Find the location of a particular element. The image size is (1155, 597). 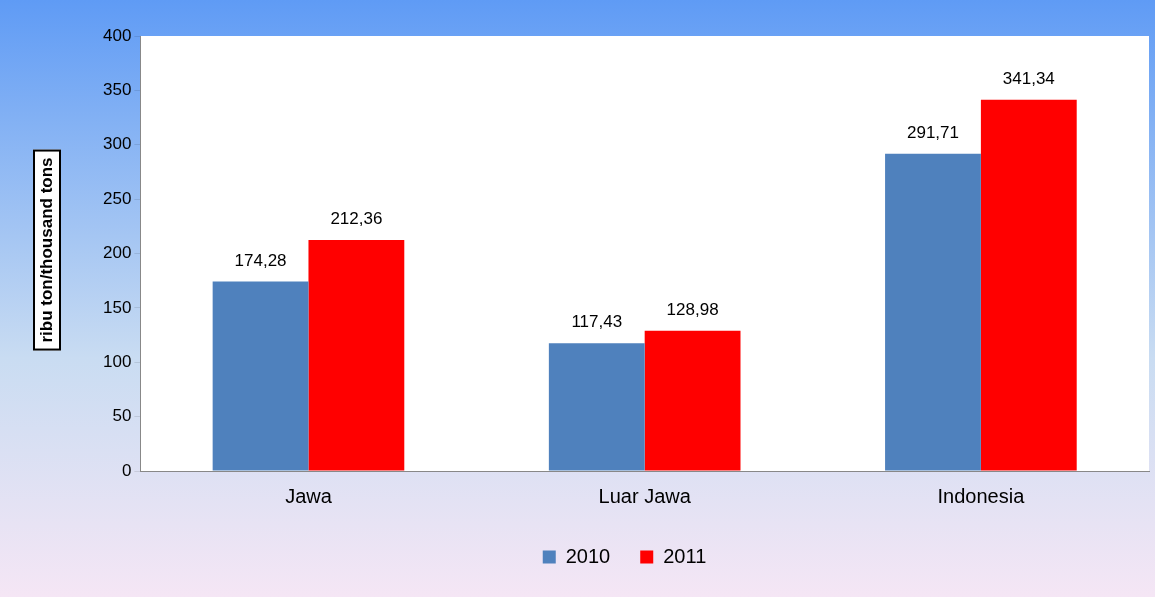

y-tick-label: 0 is located at coordinates (126, 470).